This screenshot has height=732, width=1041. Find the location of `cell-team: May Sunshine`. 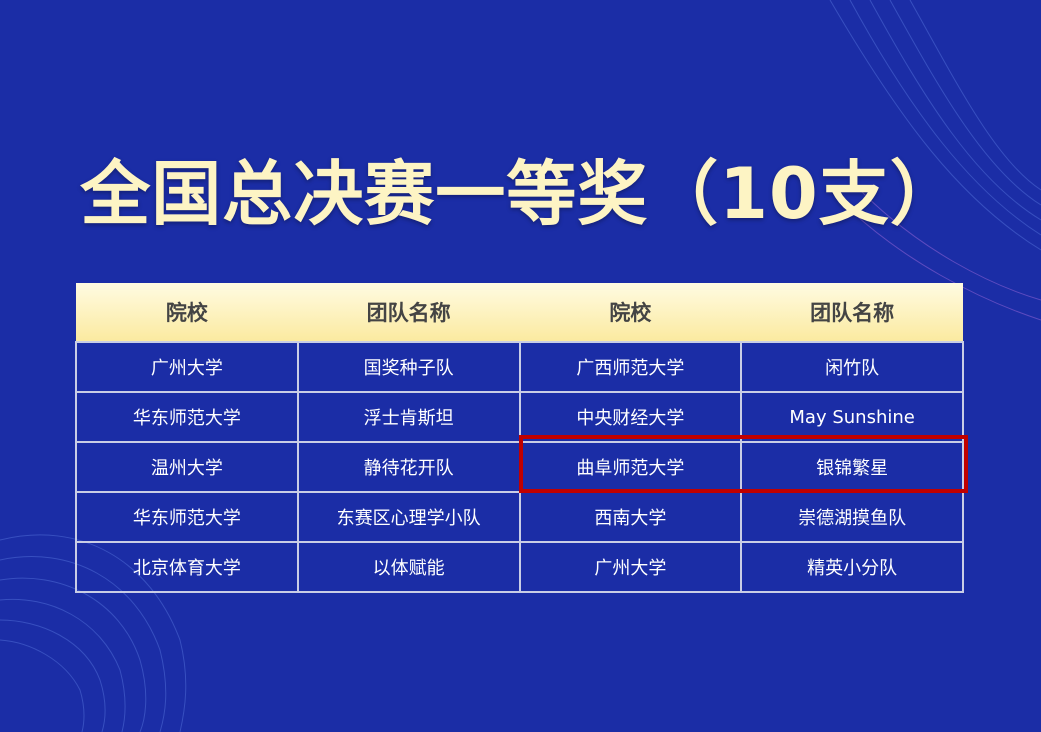

cell-team: May Sunshine is located at coordinates (852, 417).